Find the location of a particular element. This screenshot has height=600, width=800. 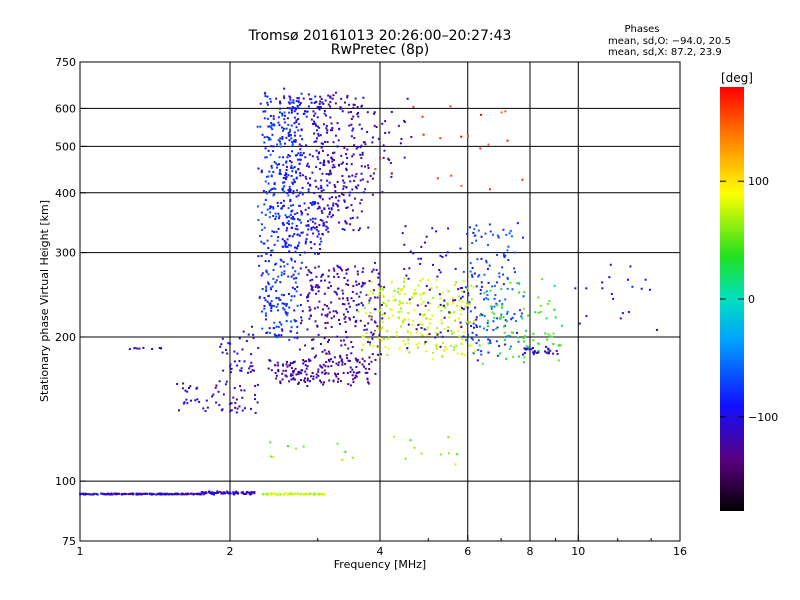

phase-stats-heading: Phases is located at coordinates (641, 29).